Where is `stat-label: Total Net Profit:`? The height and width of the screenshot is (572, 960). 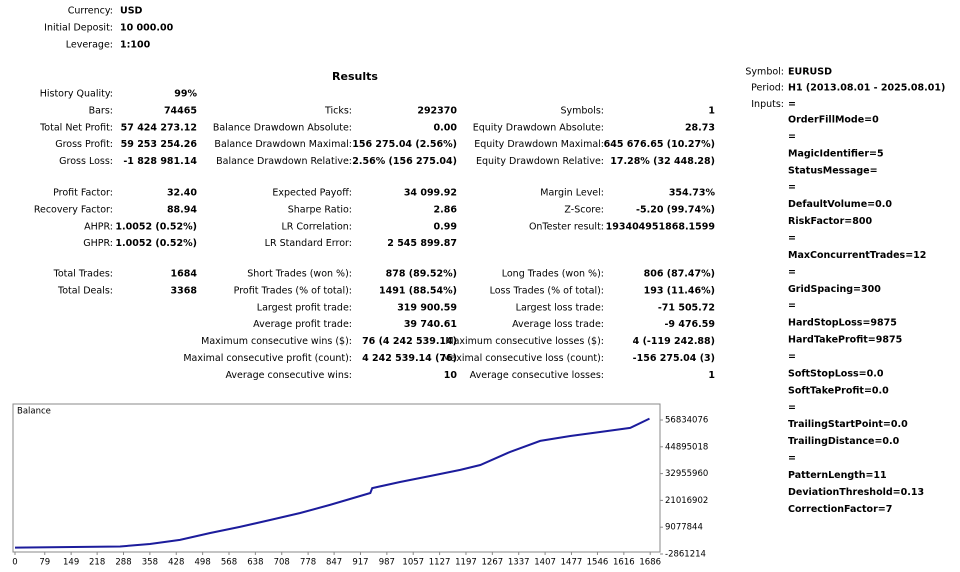
stat-label: Total Net Profit: is located at coordinates (76, 127).